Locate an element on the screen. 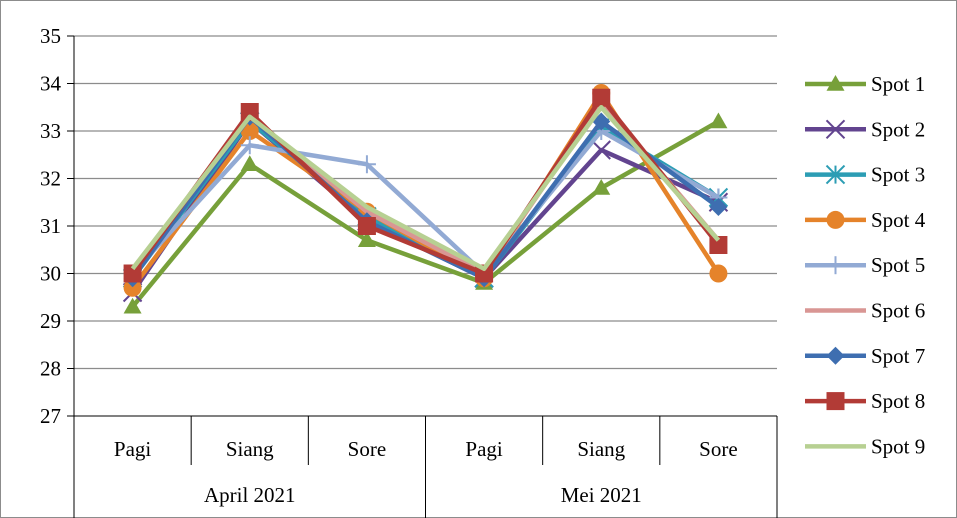 The image size is (957, 518). legend-label: Spot 8 is located at coordinates (898, 401).